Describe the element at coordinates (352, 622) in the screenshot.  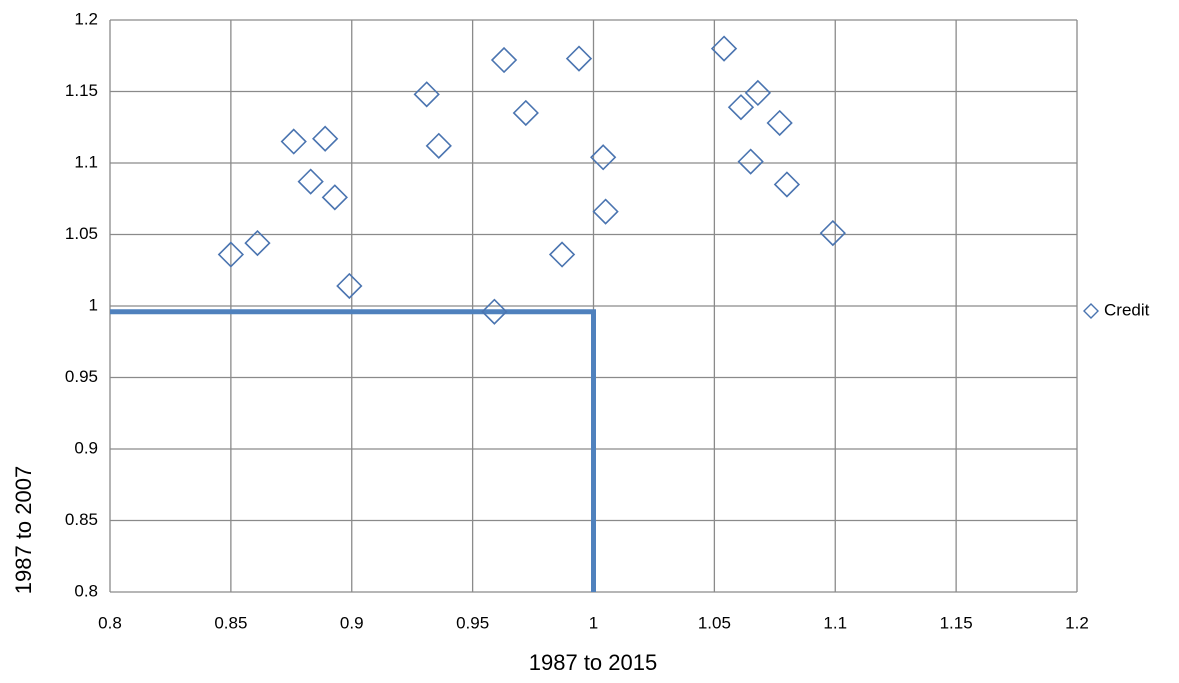
I see `x-tick-label: 0.9` at that location.